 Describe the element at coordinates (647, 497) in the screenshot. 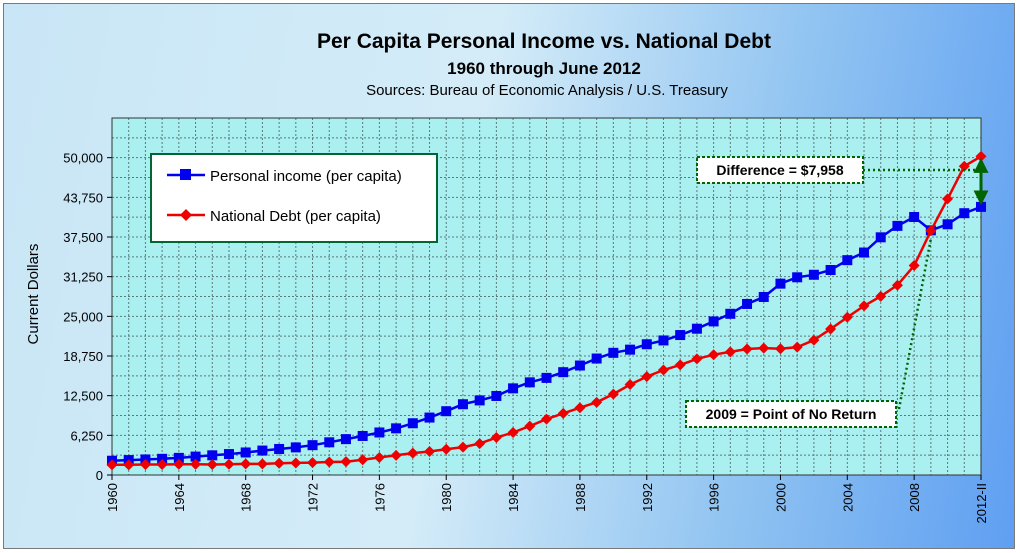

I see `x-tick-label: 1992` at that location.